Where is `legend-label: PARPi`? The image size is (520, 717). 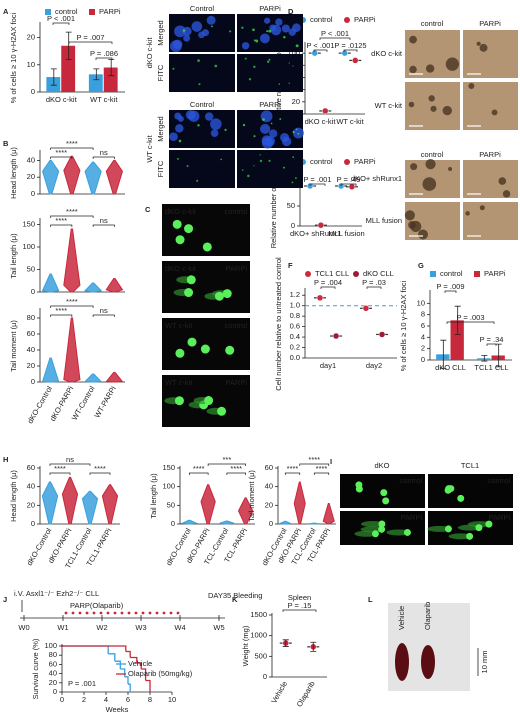 legend-label: PARPi is located at coordinates (365, 19).